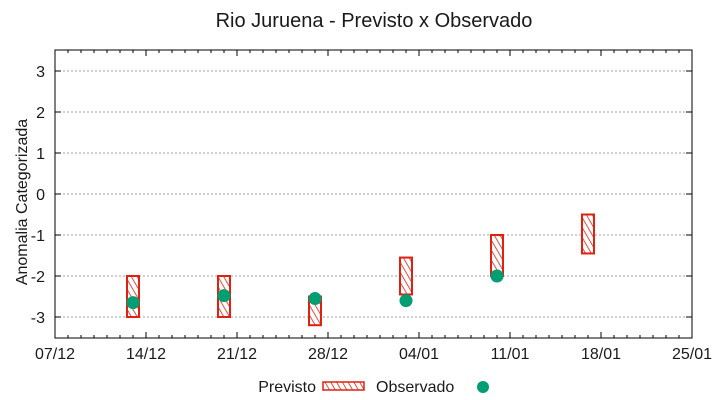 The image size is (720, 400). I want to click on x-tick-label: 21/12, so click(237, 354).